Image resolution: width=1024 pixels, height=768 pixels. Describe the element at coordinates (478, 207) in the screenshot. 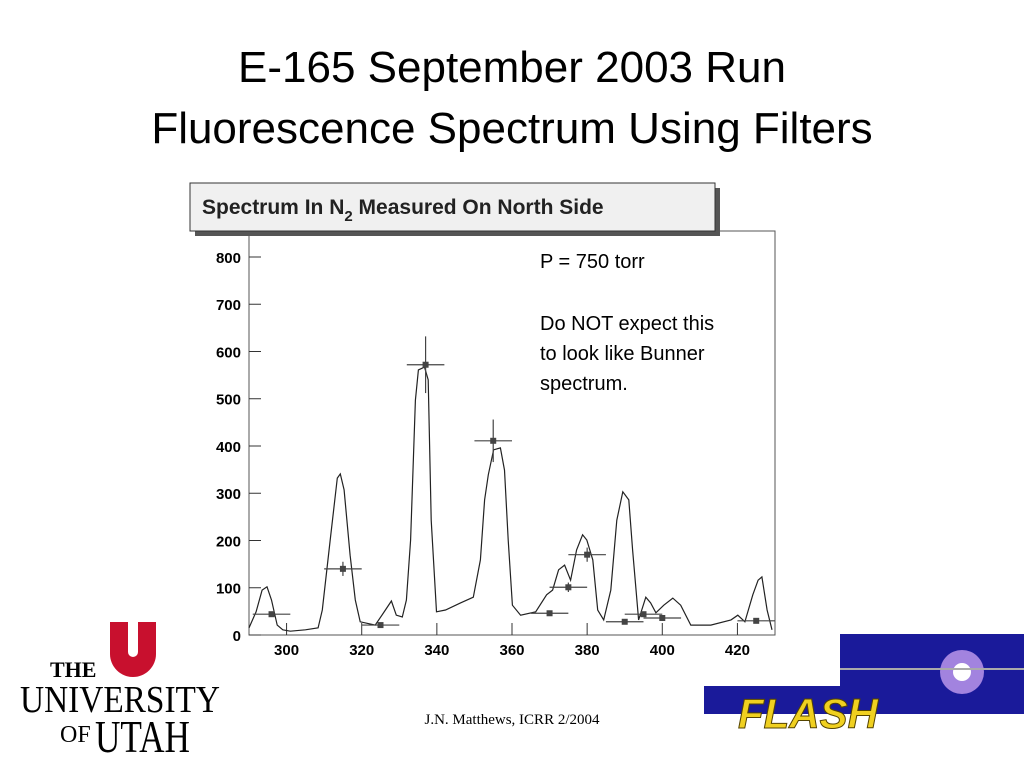

I see `chart-title: Measured On North Side` at that location.